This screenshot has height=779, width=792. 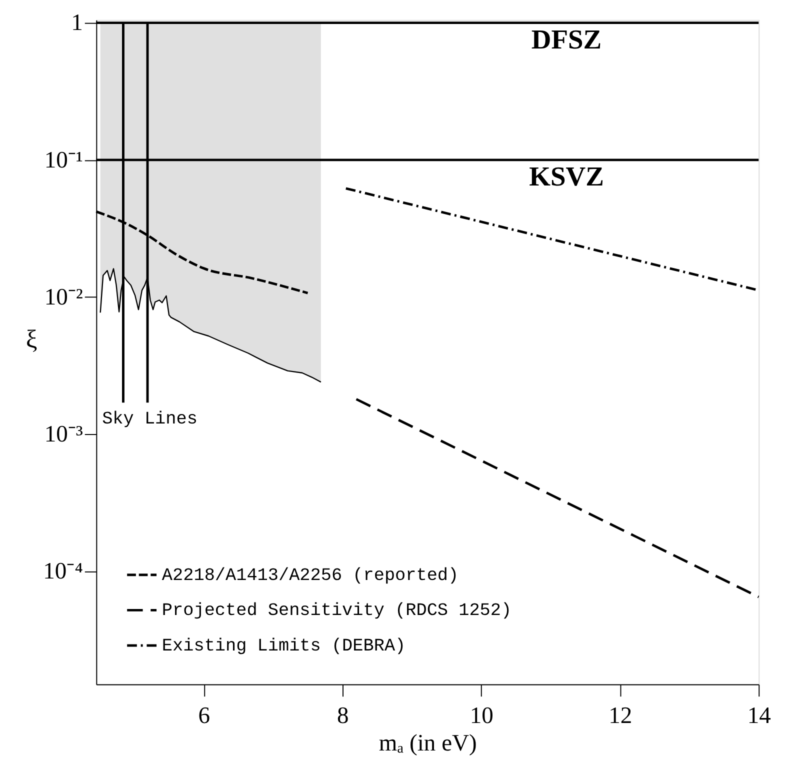 I want to click on ref-line-label: KSVZ, so click(x=566, y=176).